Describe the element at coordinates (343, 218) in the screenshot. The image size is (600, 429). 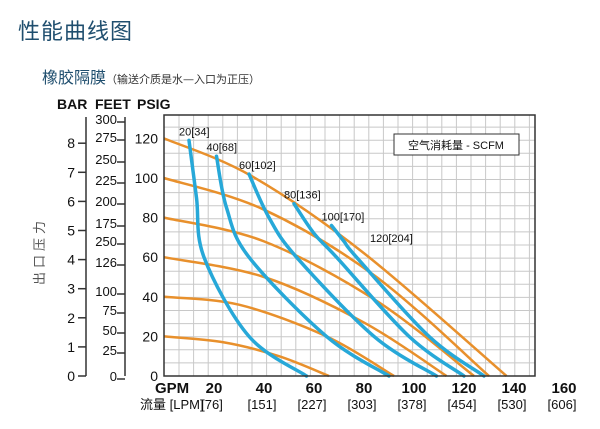
I see `air-line-label: 100[170]` at that location.